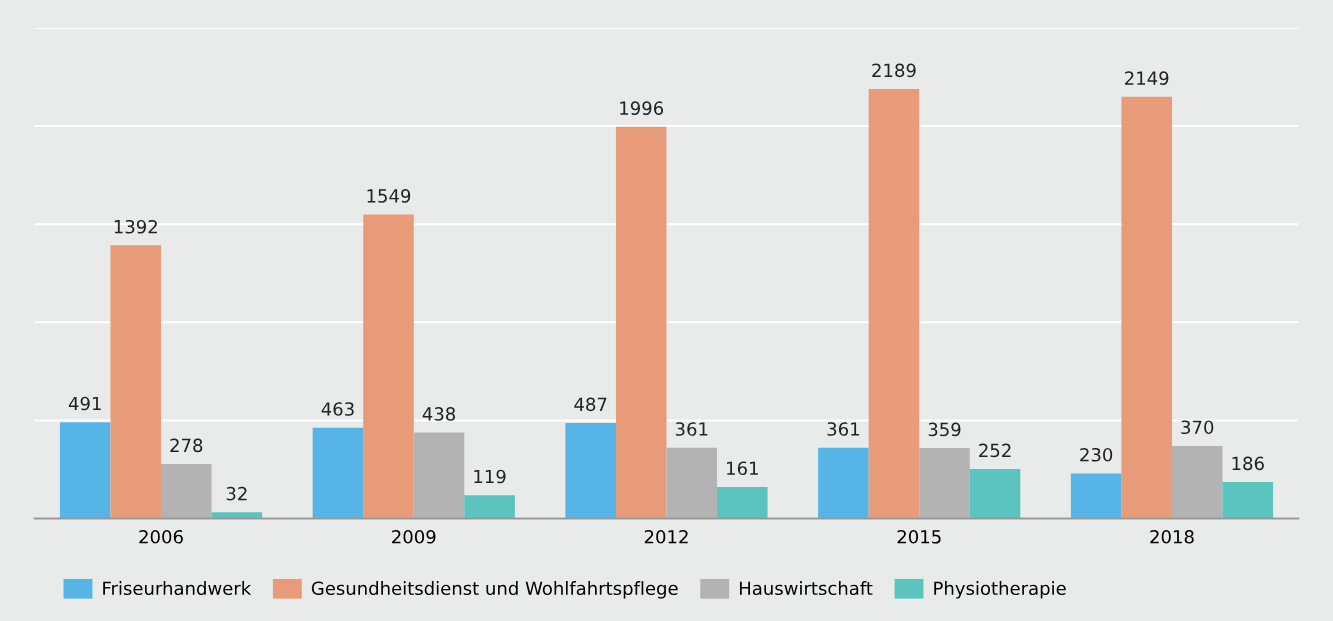  I want to click on data-label: 463, so click(337, 409).